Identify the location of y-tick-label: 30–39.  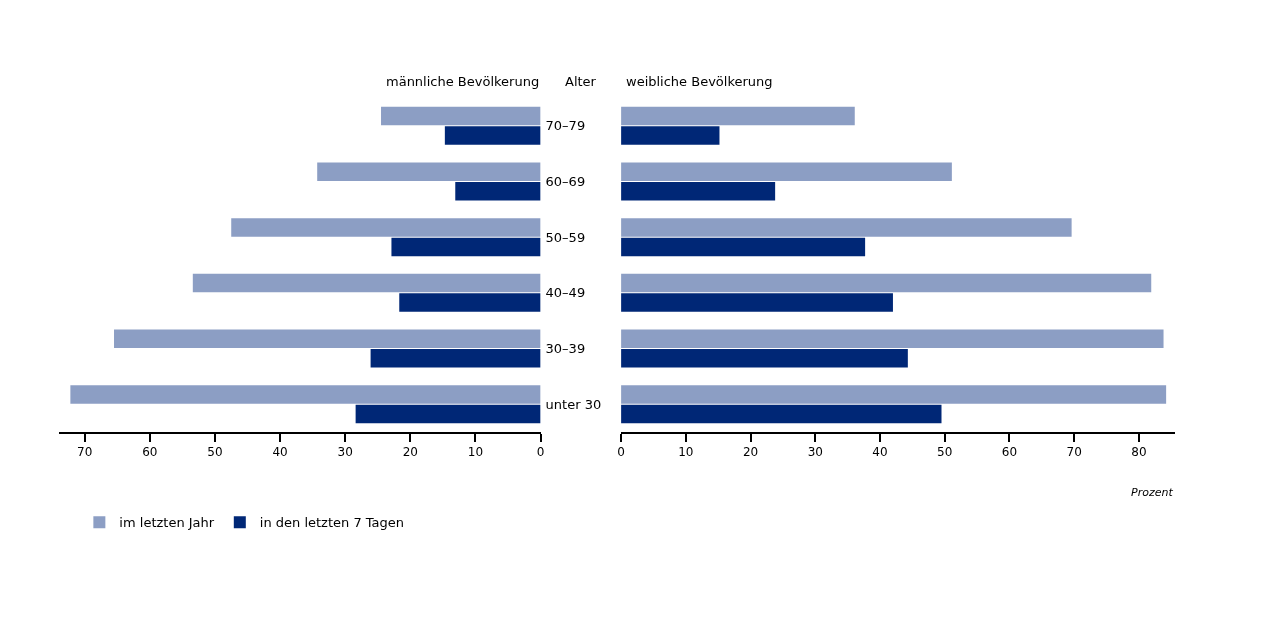
(565, 349).